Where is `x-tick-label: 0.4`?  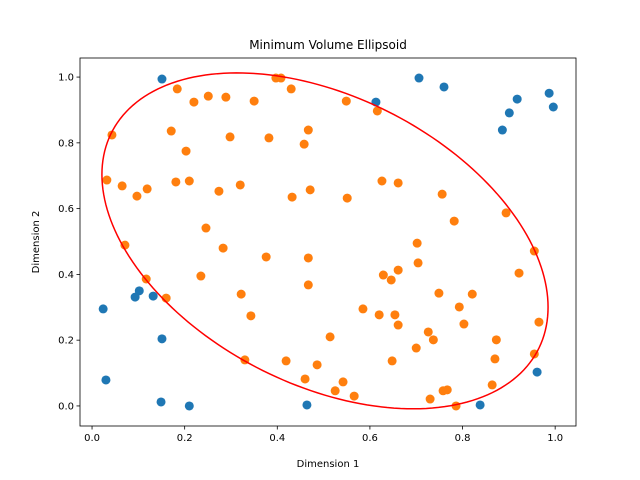
x-tick-label: 0.4 is located at coordinates (277, 438).